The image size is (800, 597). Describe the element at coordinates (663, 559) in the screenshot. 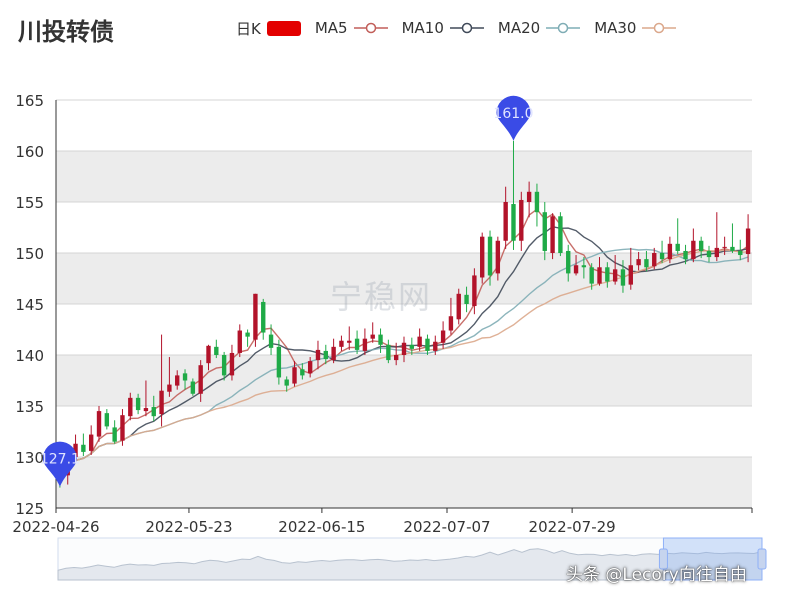

I see `zoom-handle` at that location.